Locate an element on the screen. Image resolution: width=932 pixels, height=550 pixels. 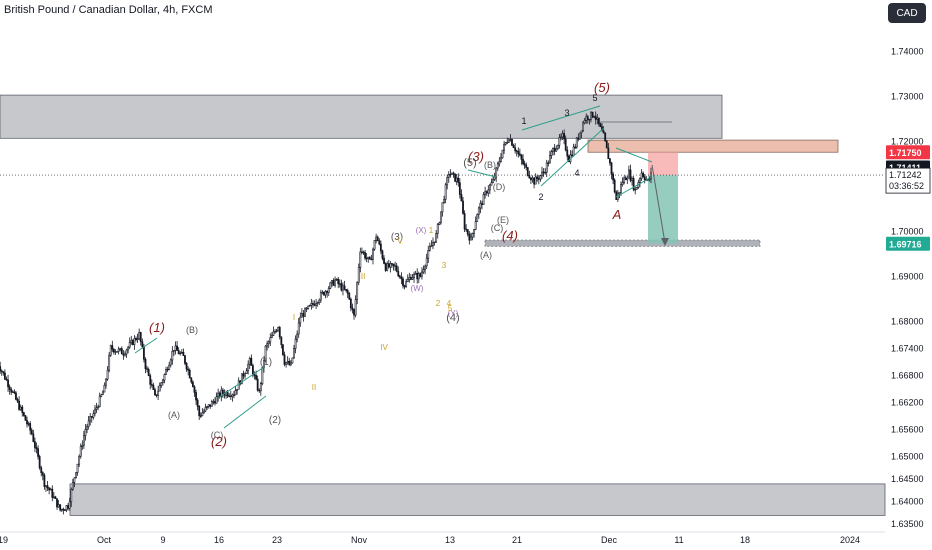
currency-button: CAD is located at coordinates (907, 13).